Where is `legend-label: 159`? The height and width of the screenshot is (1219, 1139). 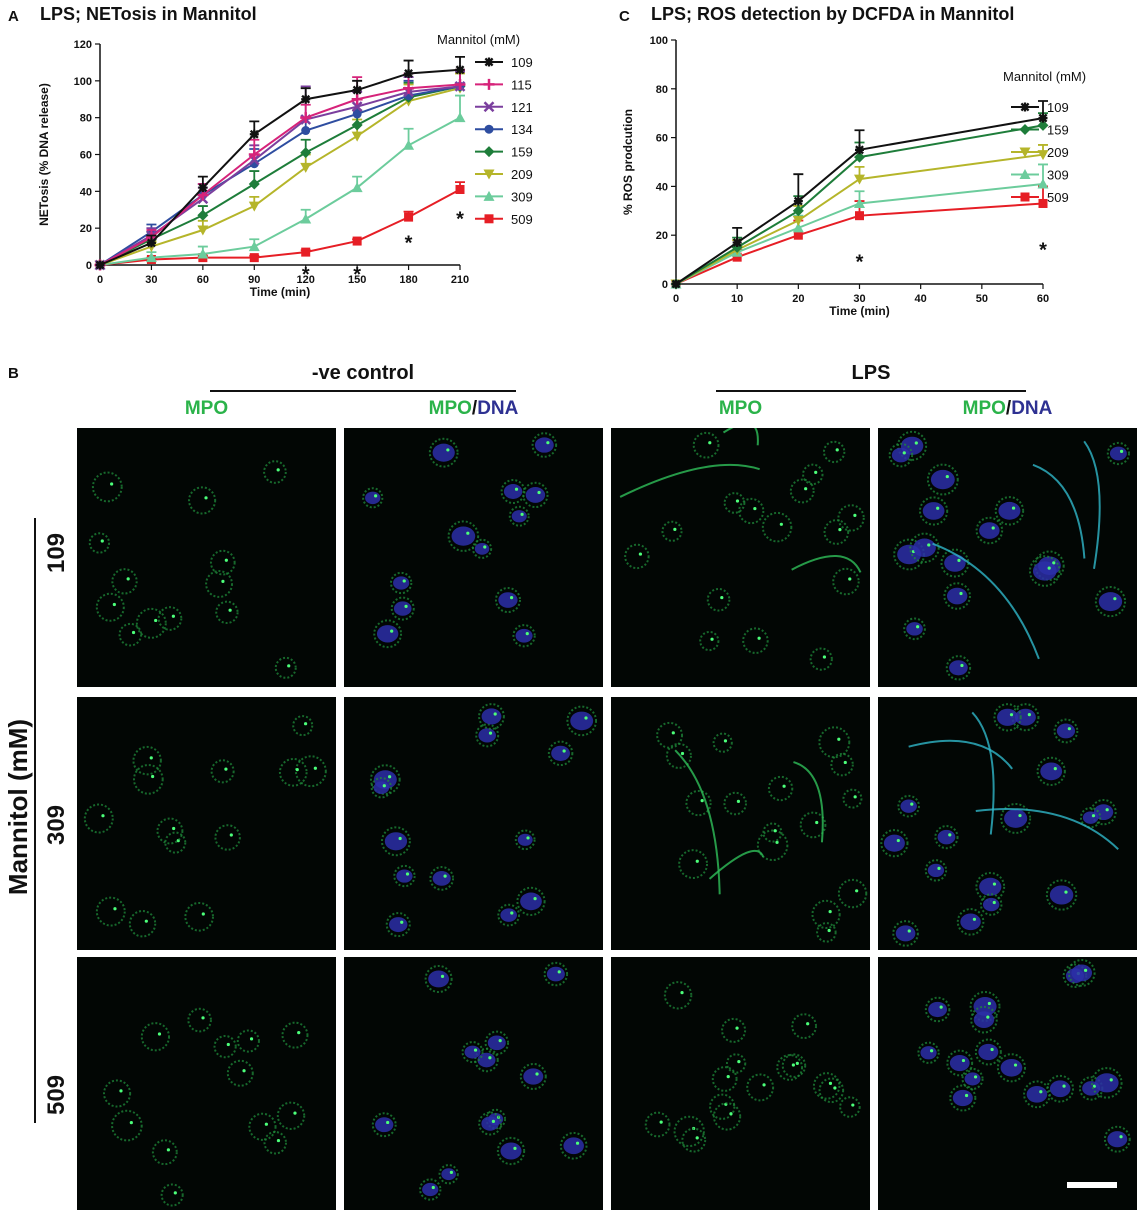 legend-label: 159 is located at coordinates (522, 152).